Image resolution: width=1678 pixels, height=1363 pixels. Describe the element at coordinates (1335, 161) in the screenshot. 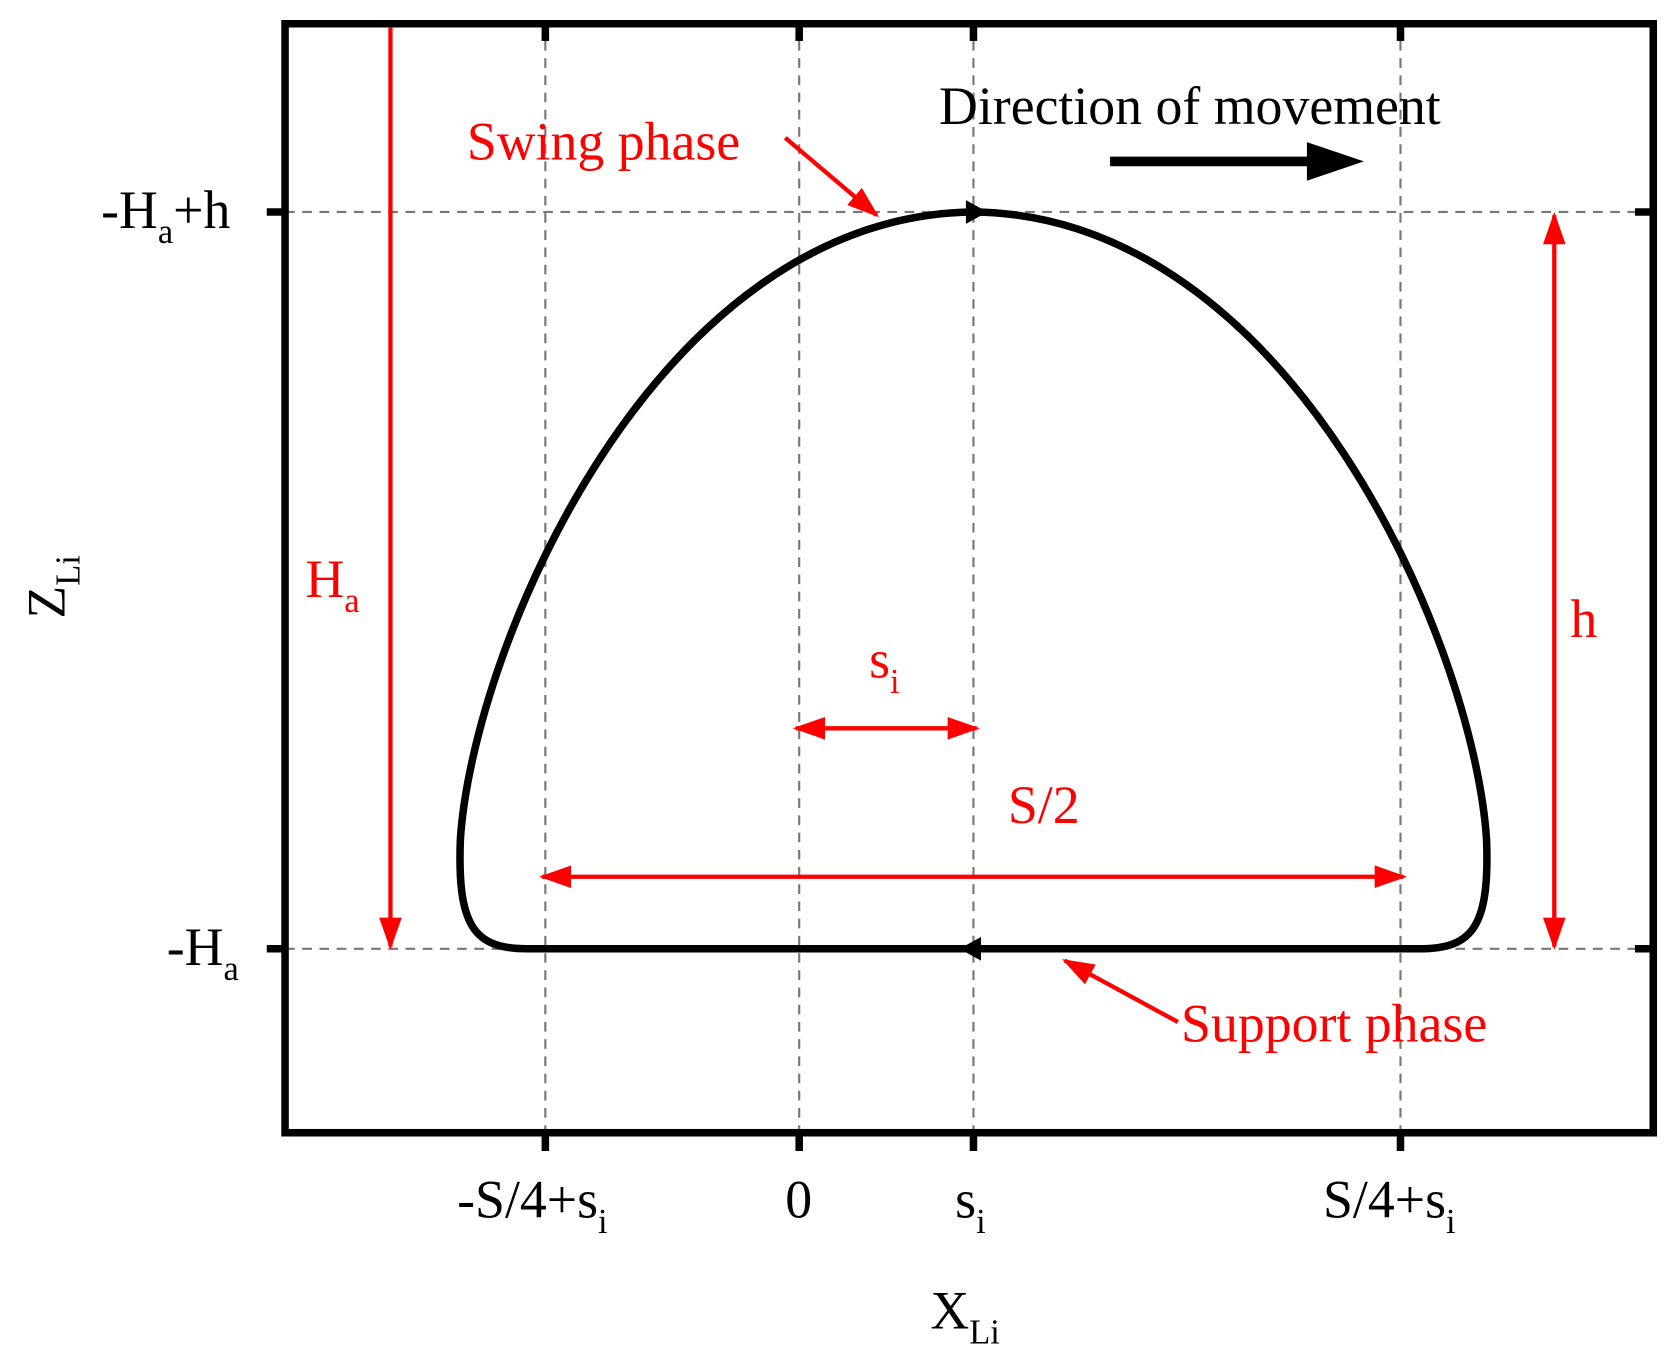

I see `direction-arrow-head` at that location.